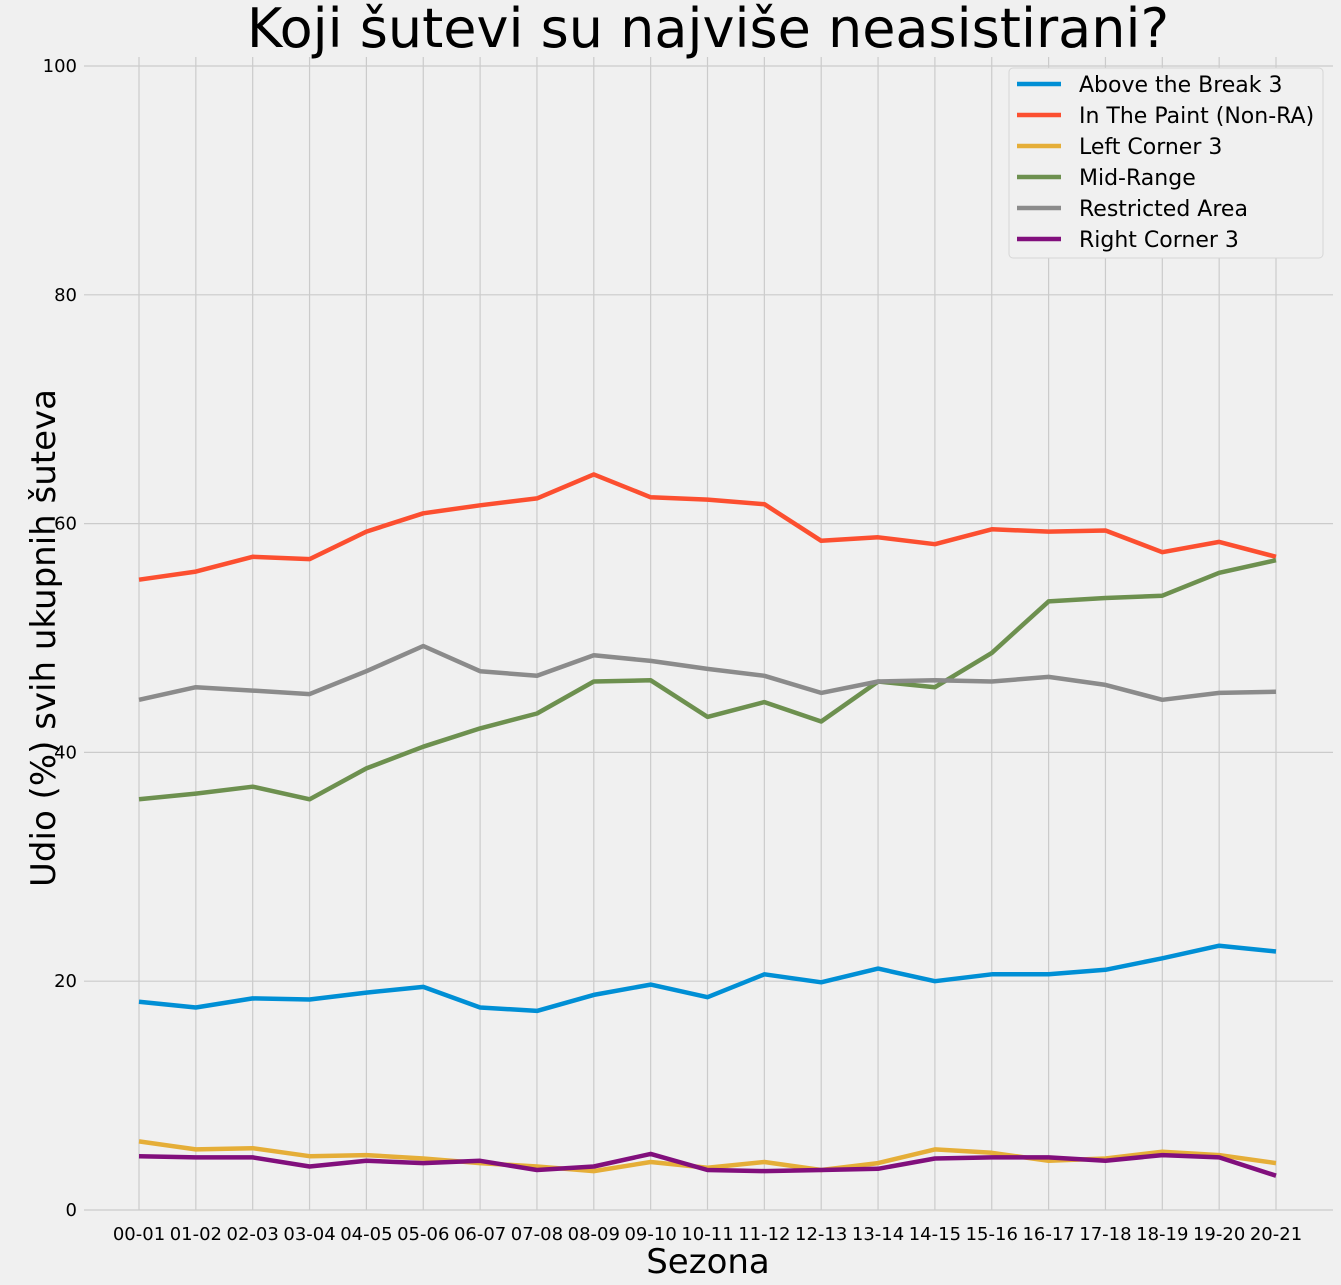  Describe the element at coordinates (764, 1234) in the screenshot. I see `x-tick-label: 11-12` at that location.